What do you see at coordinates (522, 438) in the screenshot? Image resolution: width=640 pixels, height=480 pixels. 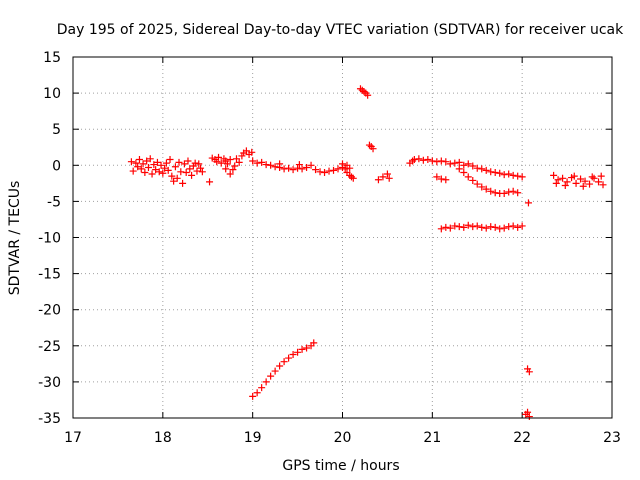 I see `x-tick-label: 22` at bounding box center [522, 438].